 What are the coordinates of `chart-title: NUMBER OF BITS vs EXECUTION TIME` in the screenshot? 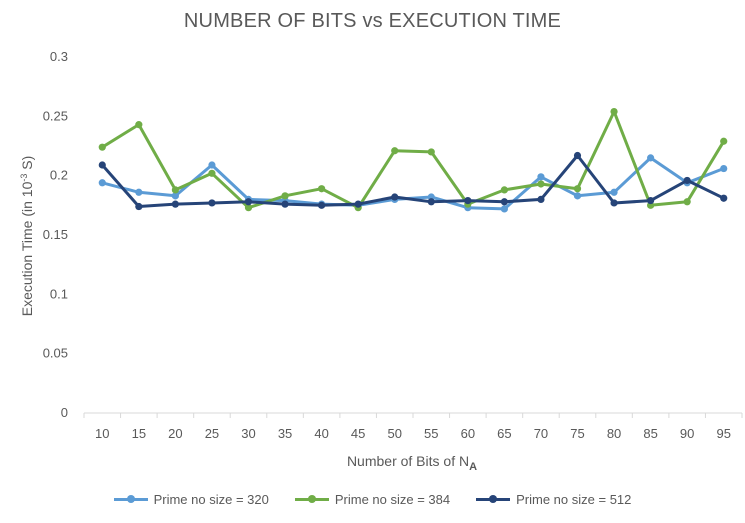 It's located at (372, 21).